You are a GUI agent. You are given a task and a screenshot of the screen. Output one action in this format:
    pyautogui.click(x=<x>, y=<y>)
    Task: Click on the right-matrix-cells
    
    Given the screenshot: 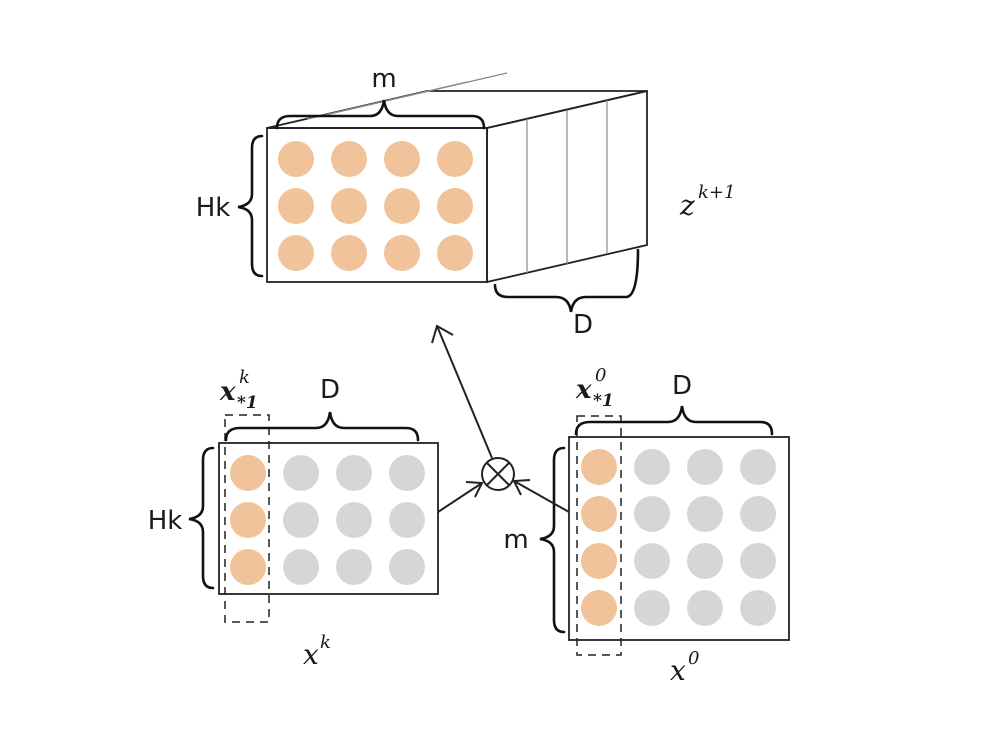 What is the action you would take?
    pyautogui.click(x=678, y=537)
    